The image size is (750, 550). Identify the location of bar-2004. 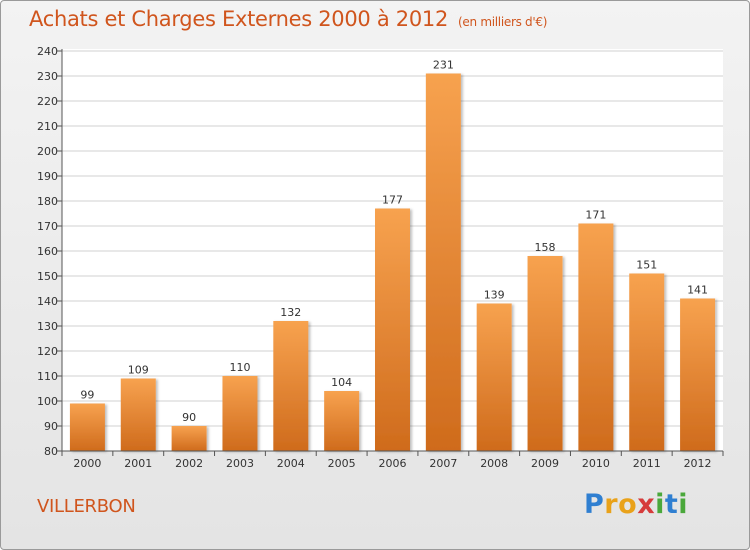
(291, 386).